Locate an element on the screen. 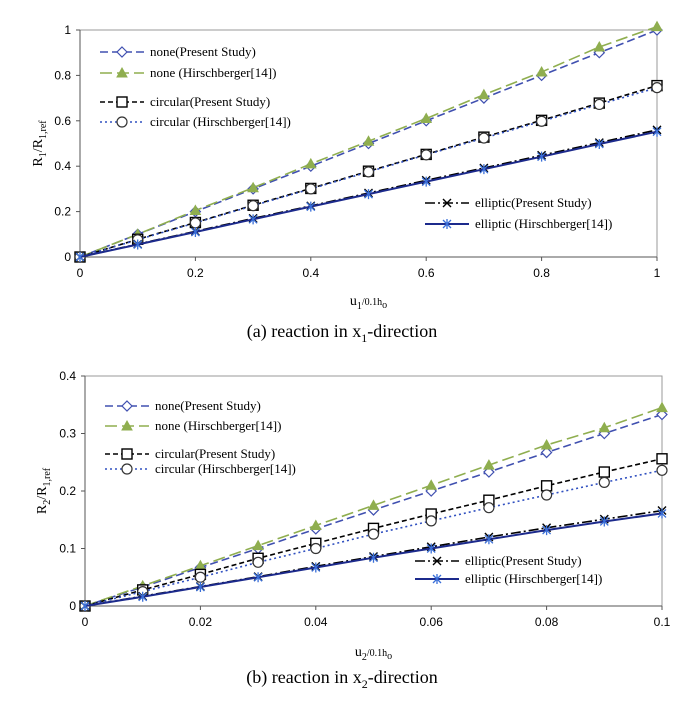 This screenshot has width=684, height=708. y-tick-label: 0.3 is located at coordinates (67, 434).